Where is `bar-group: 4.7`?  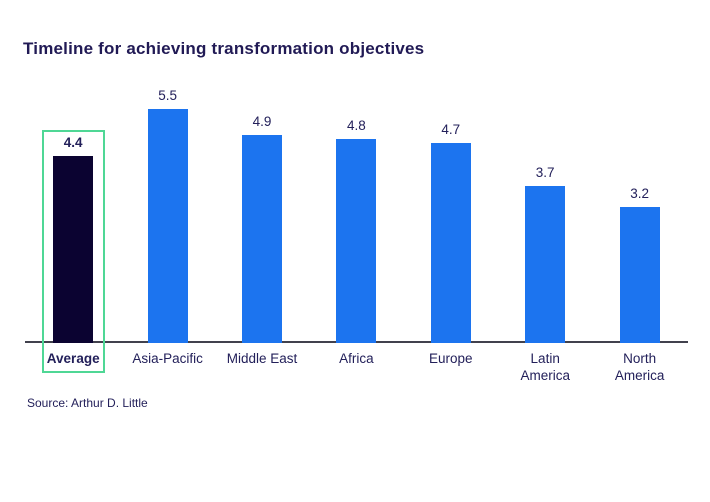
bar-group: 4.7 is located at coordinates (451, 232).